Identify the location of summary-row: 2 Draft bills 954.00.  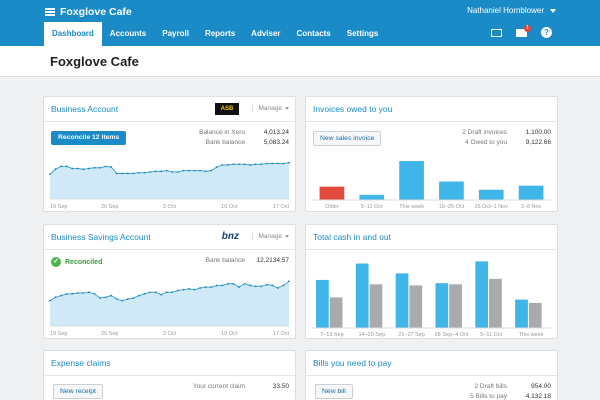
(512, 386).